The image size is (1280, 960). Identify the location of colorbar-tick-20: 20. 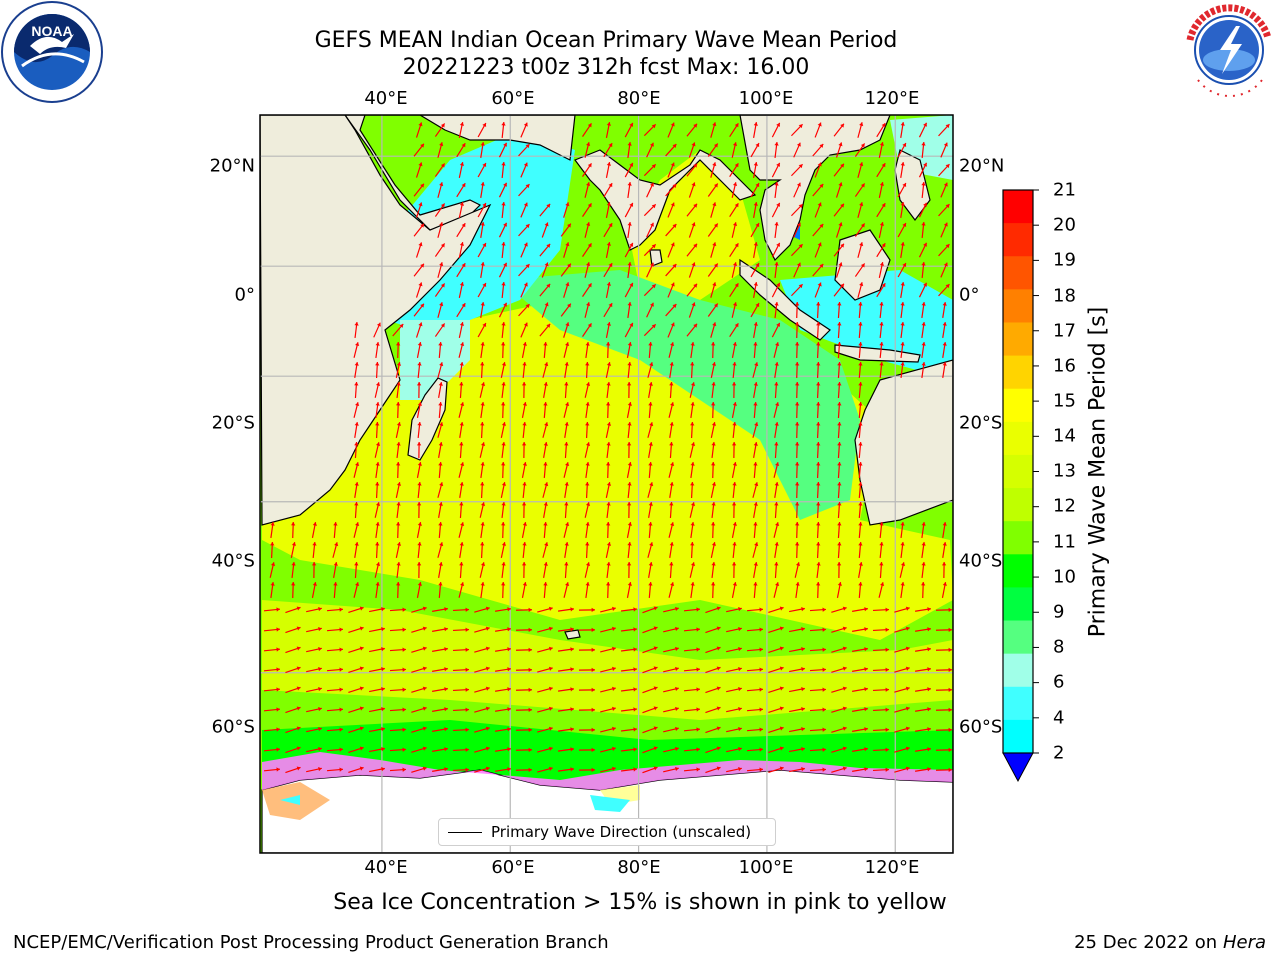
(1064, 225).